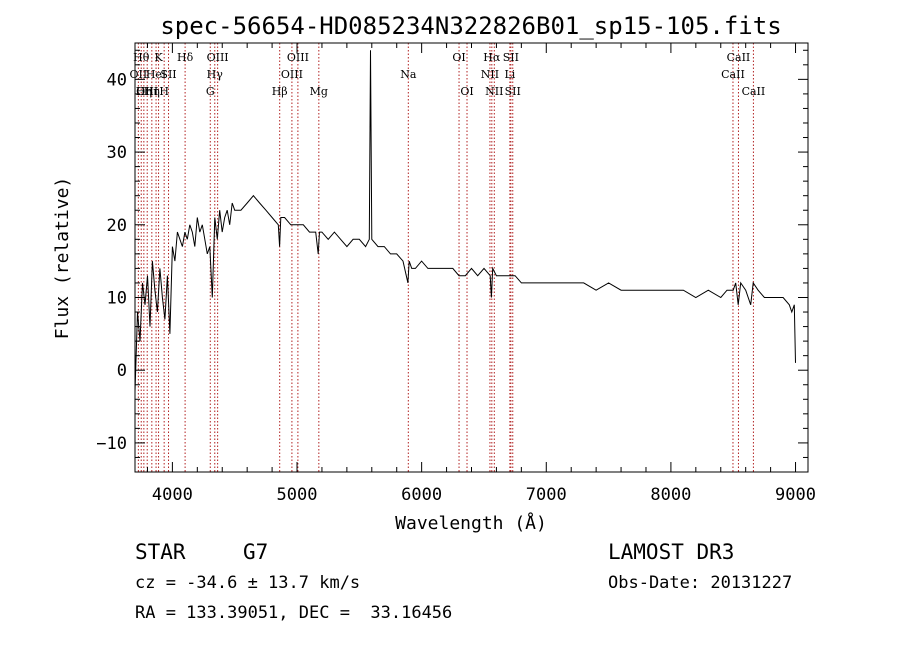  What do you see at coordinates (117, 153) in the screenshot?
I see `y-tick-label: 30` at bounding box center [117, 153].